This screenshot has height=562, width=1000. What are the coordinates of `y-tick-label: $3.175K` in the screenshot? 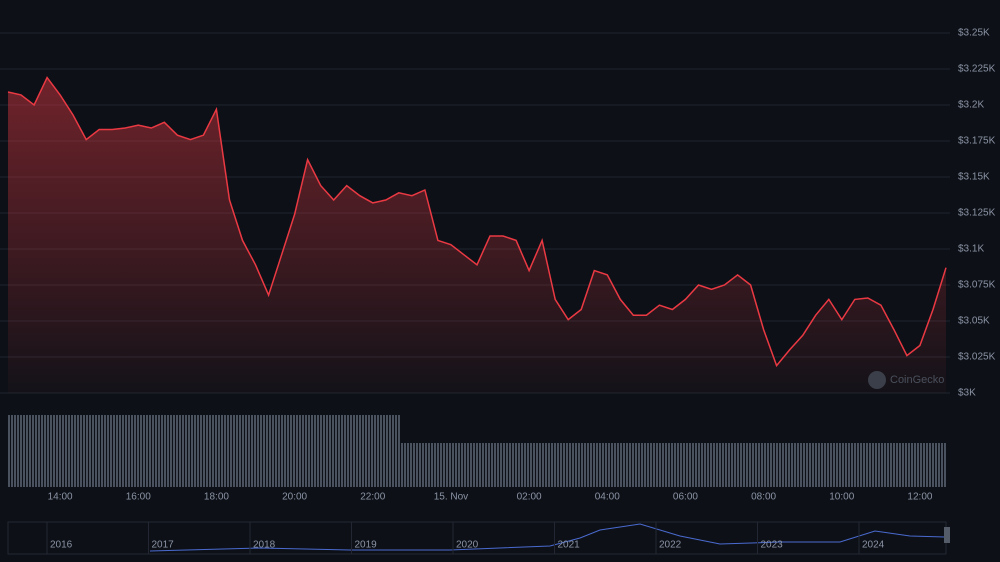 It's located at (977, 141).